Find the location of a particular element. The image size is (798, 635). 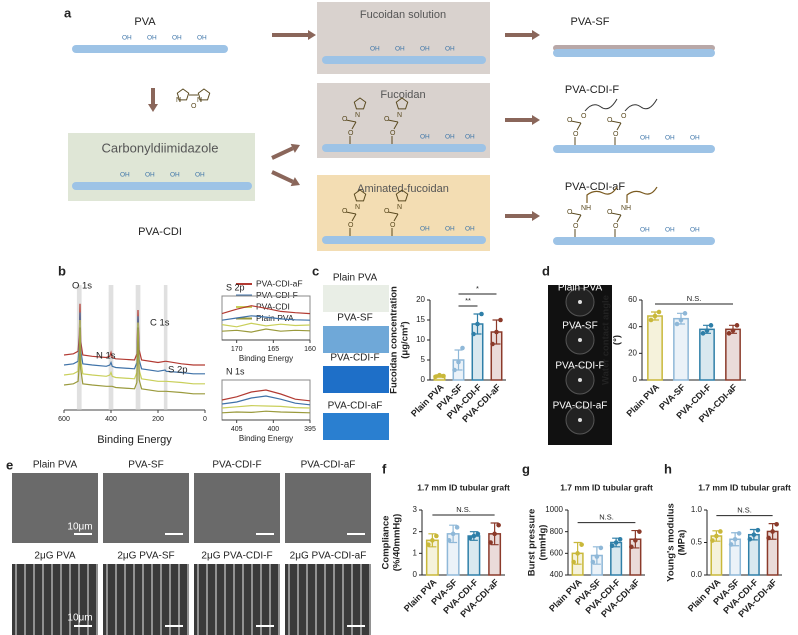

chart-title: 1.7 mm ID tubular graft is located at coordinates (606, 487).